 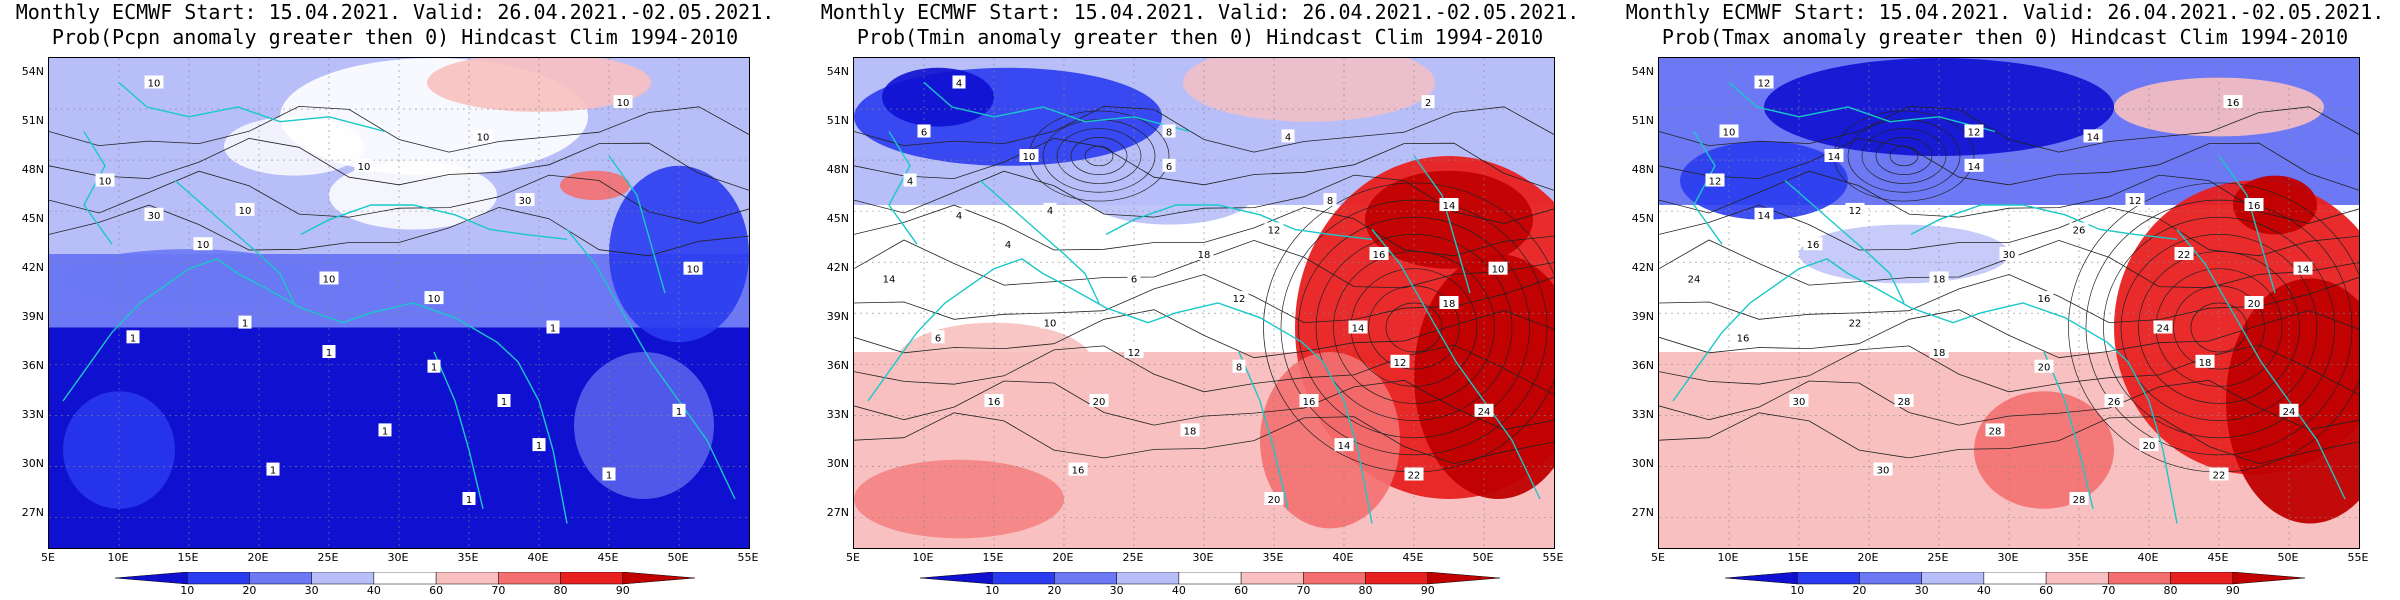 I want to click on lat-label: 30N, so click(x=1642, y=463).